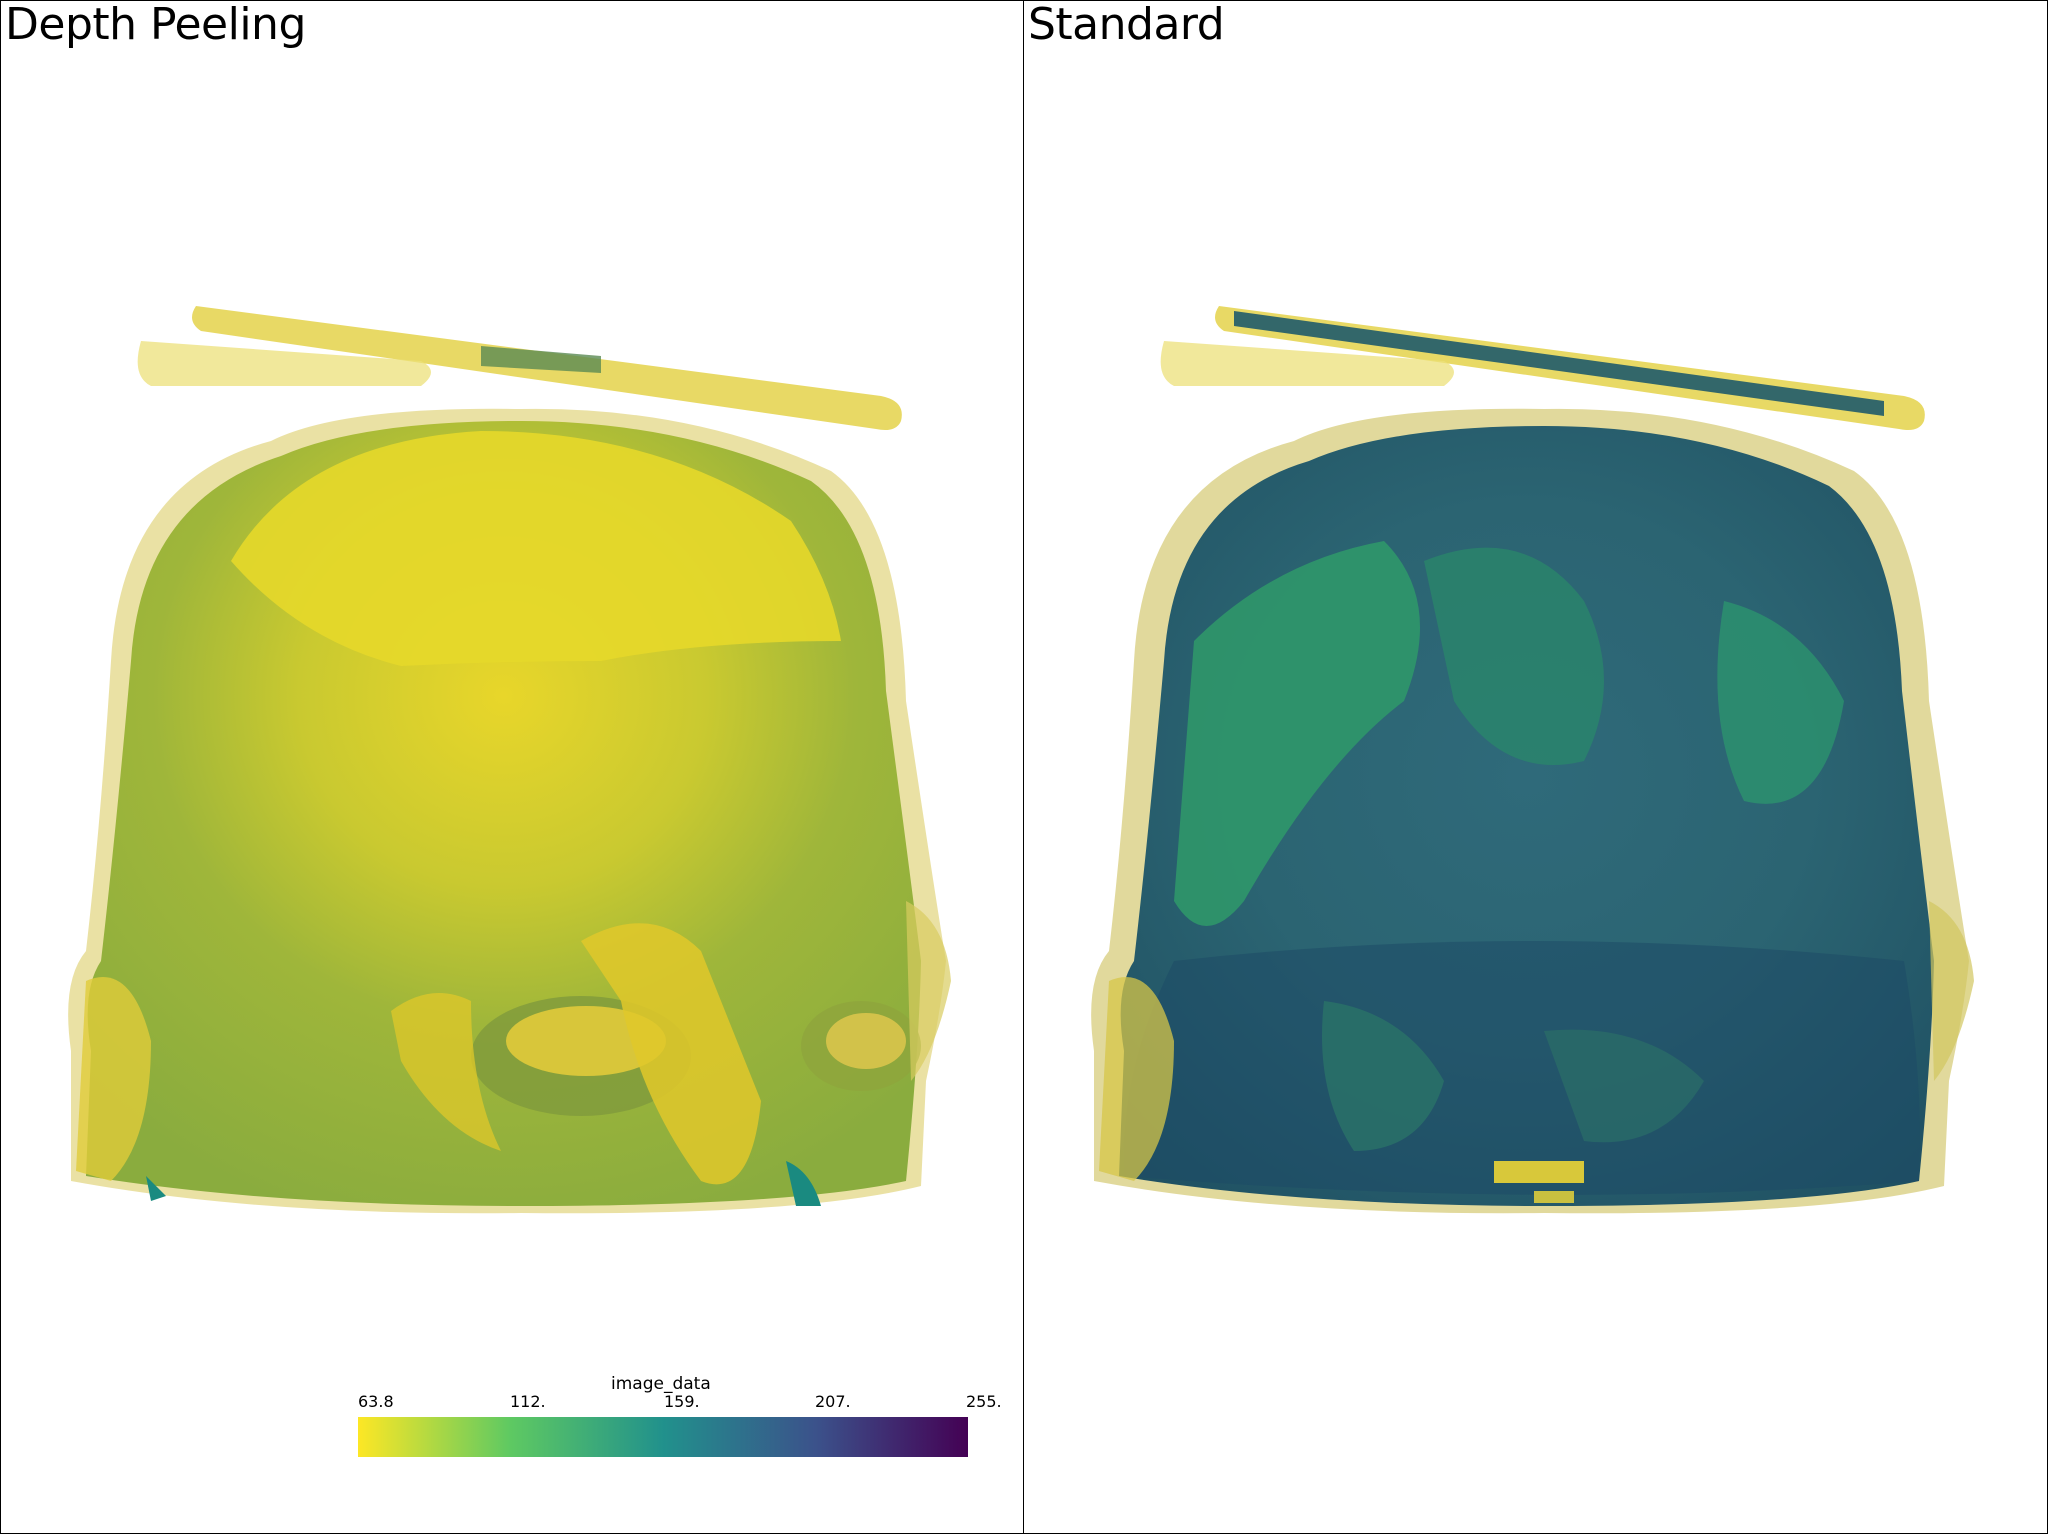  I want to click on scalar-bar-tick: 159., so click(682, 1401).